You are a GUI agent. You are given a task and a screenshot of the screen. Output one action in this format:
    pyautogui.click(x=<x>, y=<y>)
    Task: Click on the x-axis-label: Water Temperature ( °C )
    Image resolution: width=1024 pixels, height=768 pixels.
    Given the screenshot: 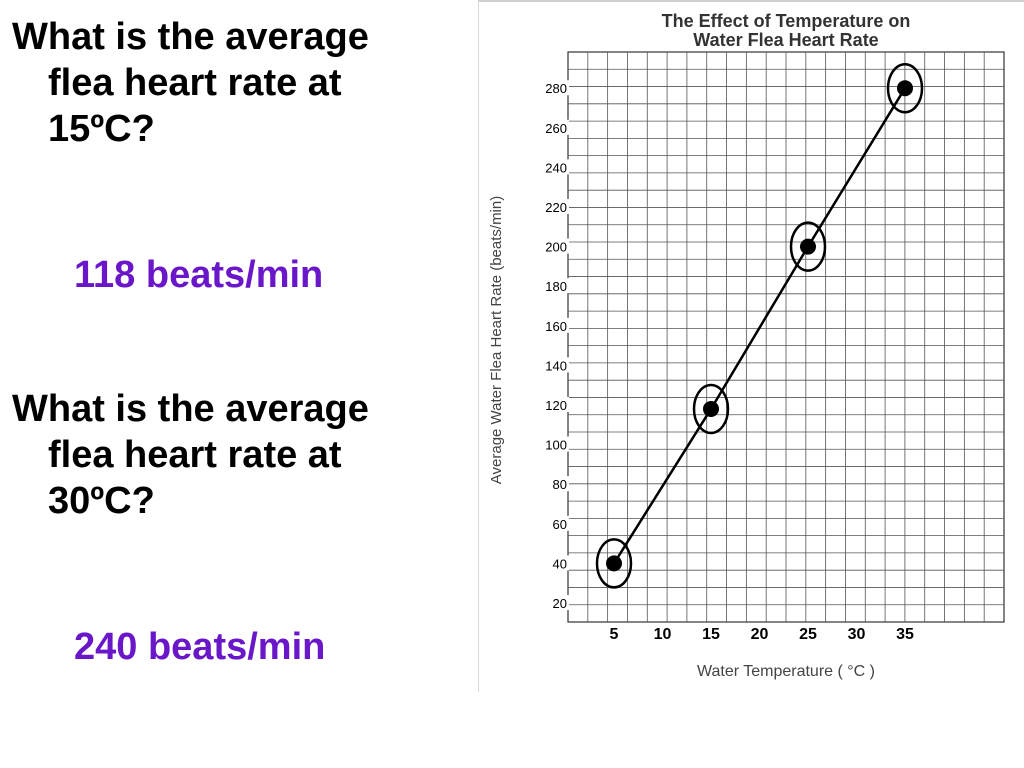 What is the action you would take?
    pyautogui.click(x=786, y=671)
    